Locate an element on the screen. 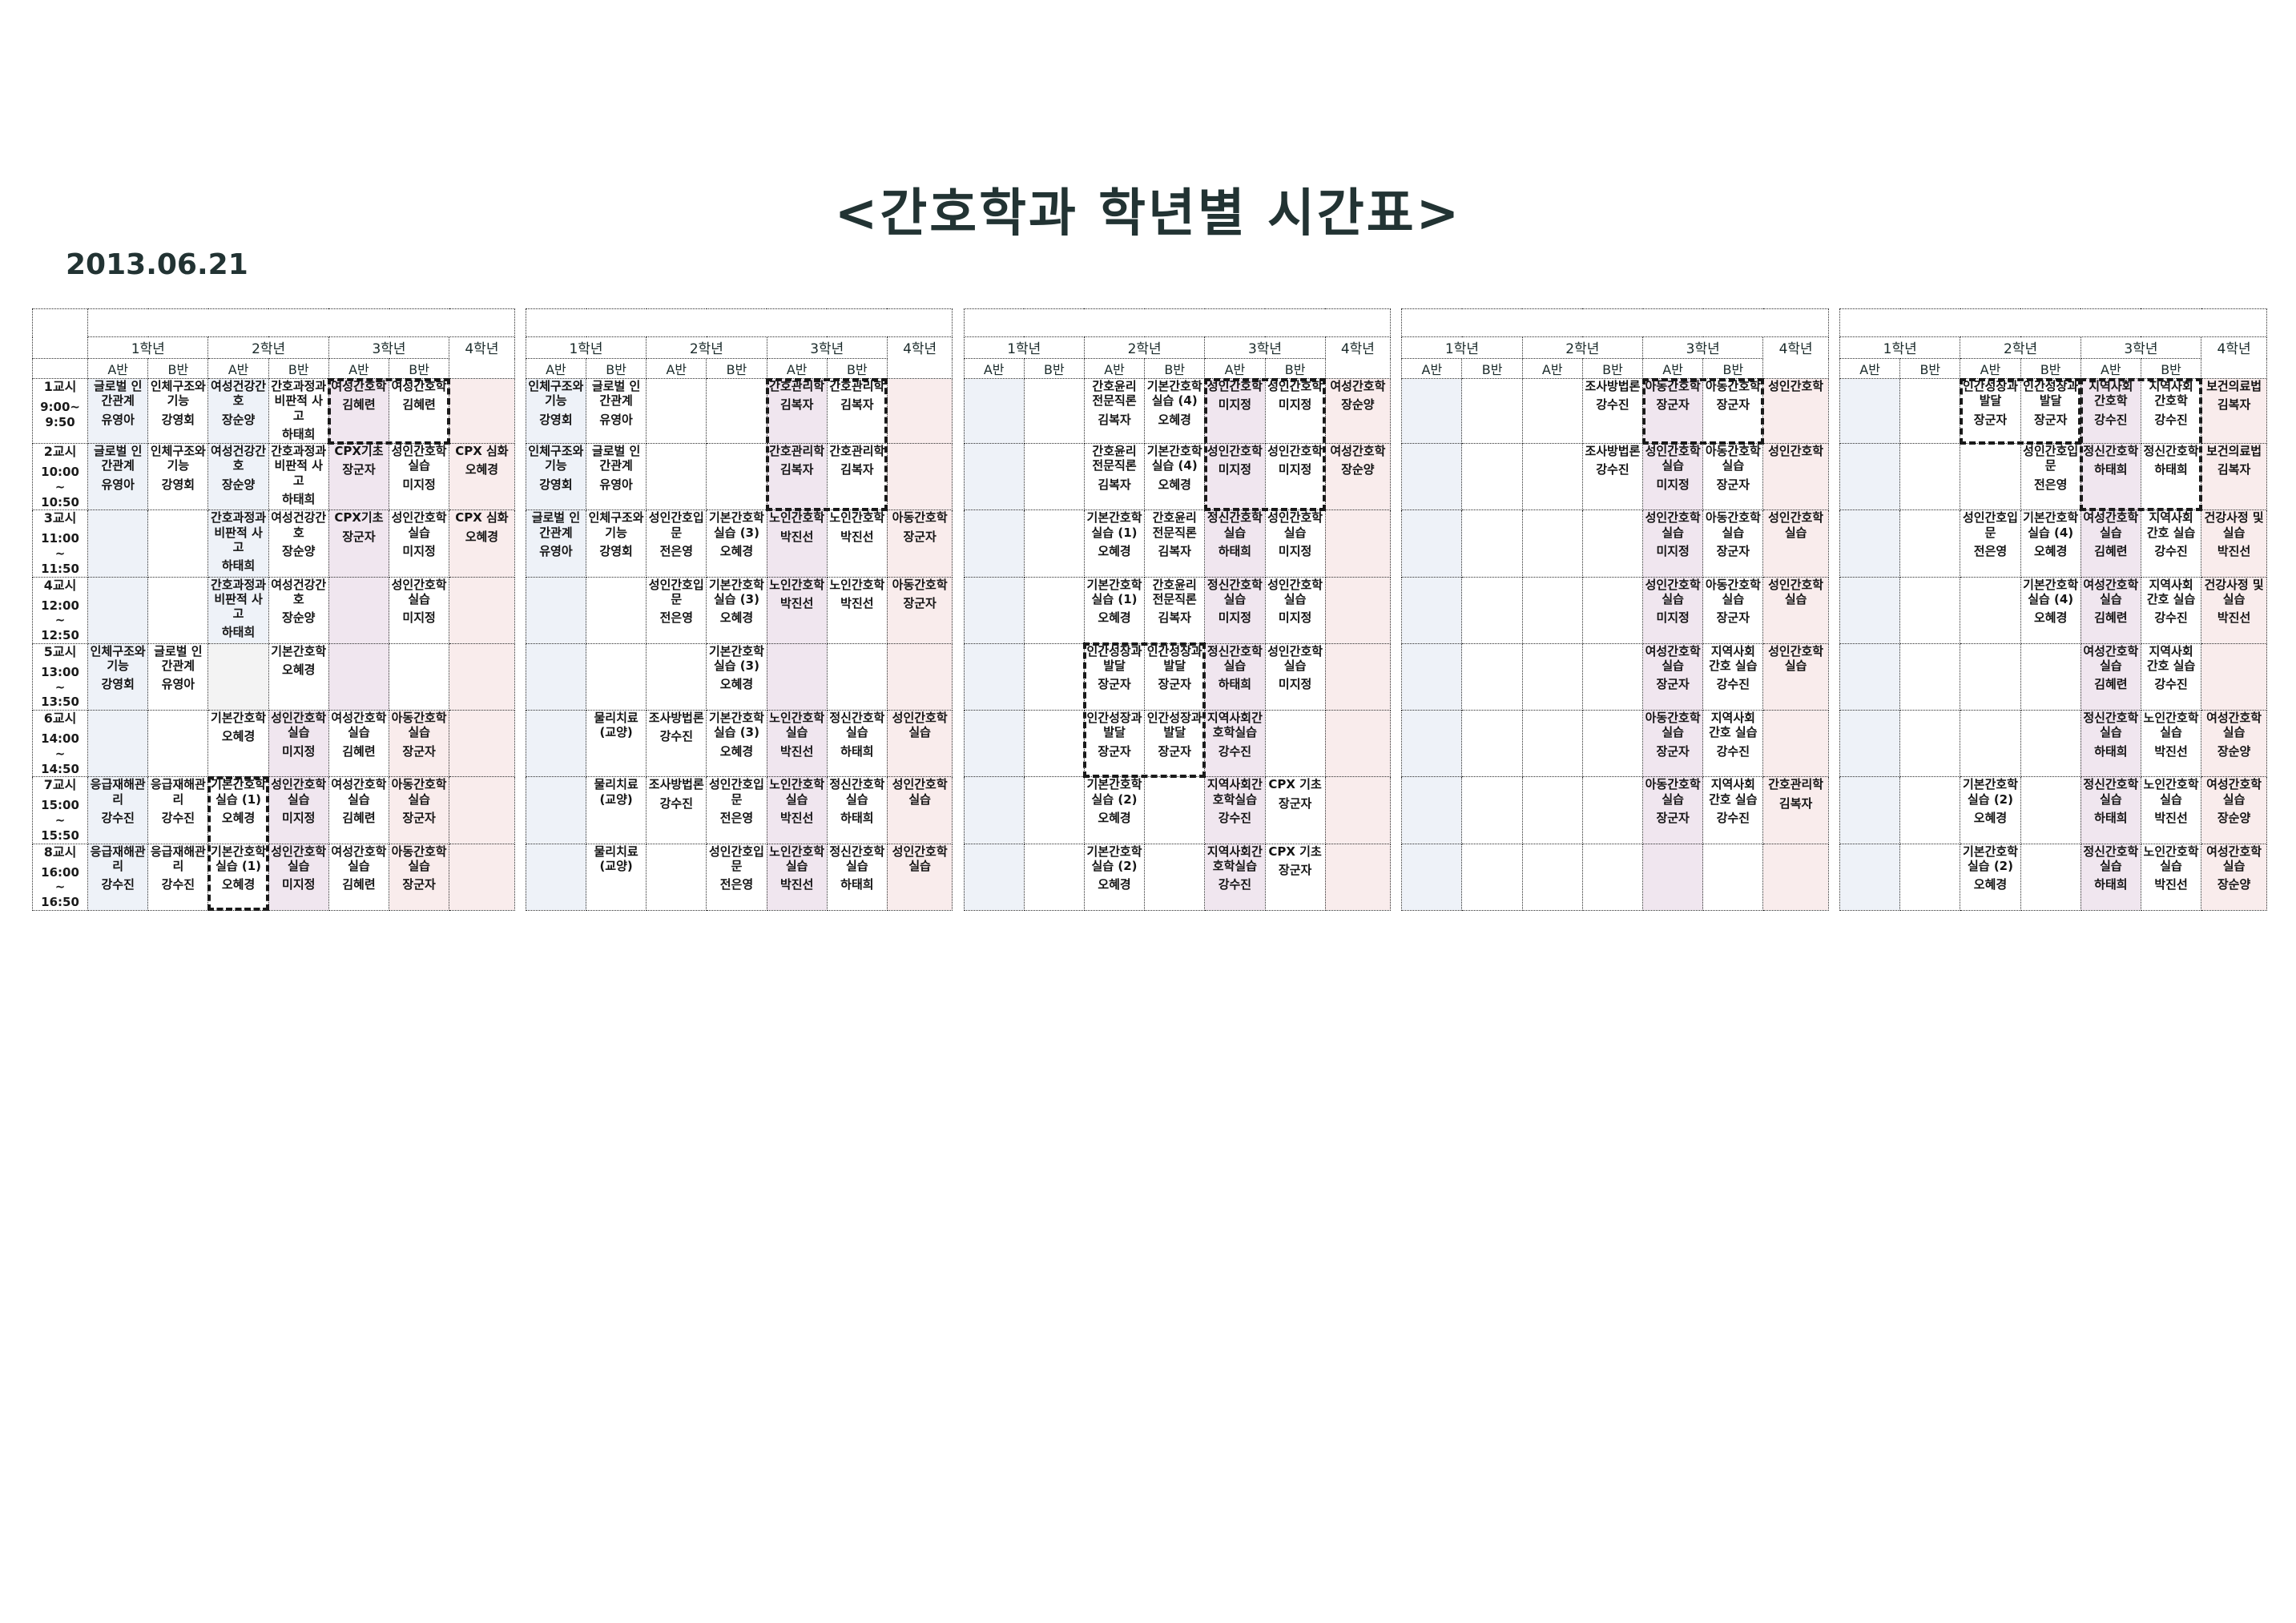 This screenshot has width=2296, height=1623. schedule-cell: 성인간호학 실습 is located at coordinates (1795, 676).